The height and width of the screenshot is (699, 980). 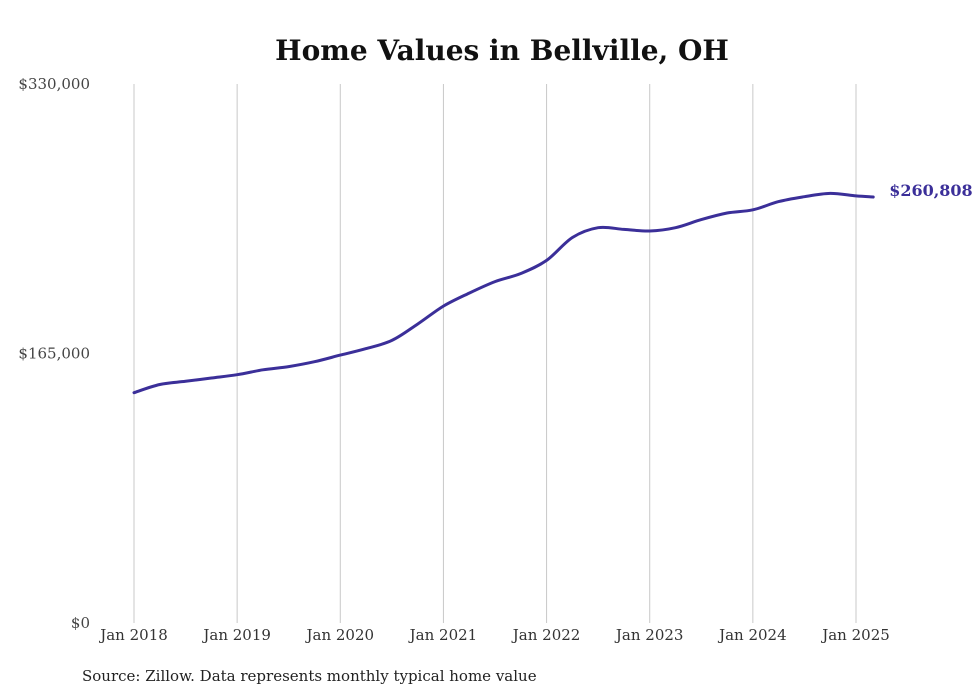 I want to click on y-tick-label: $165,000, so click(x=54, y=354).